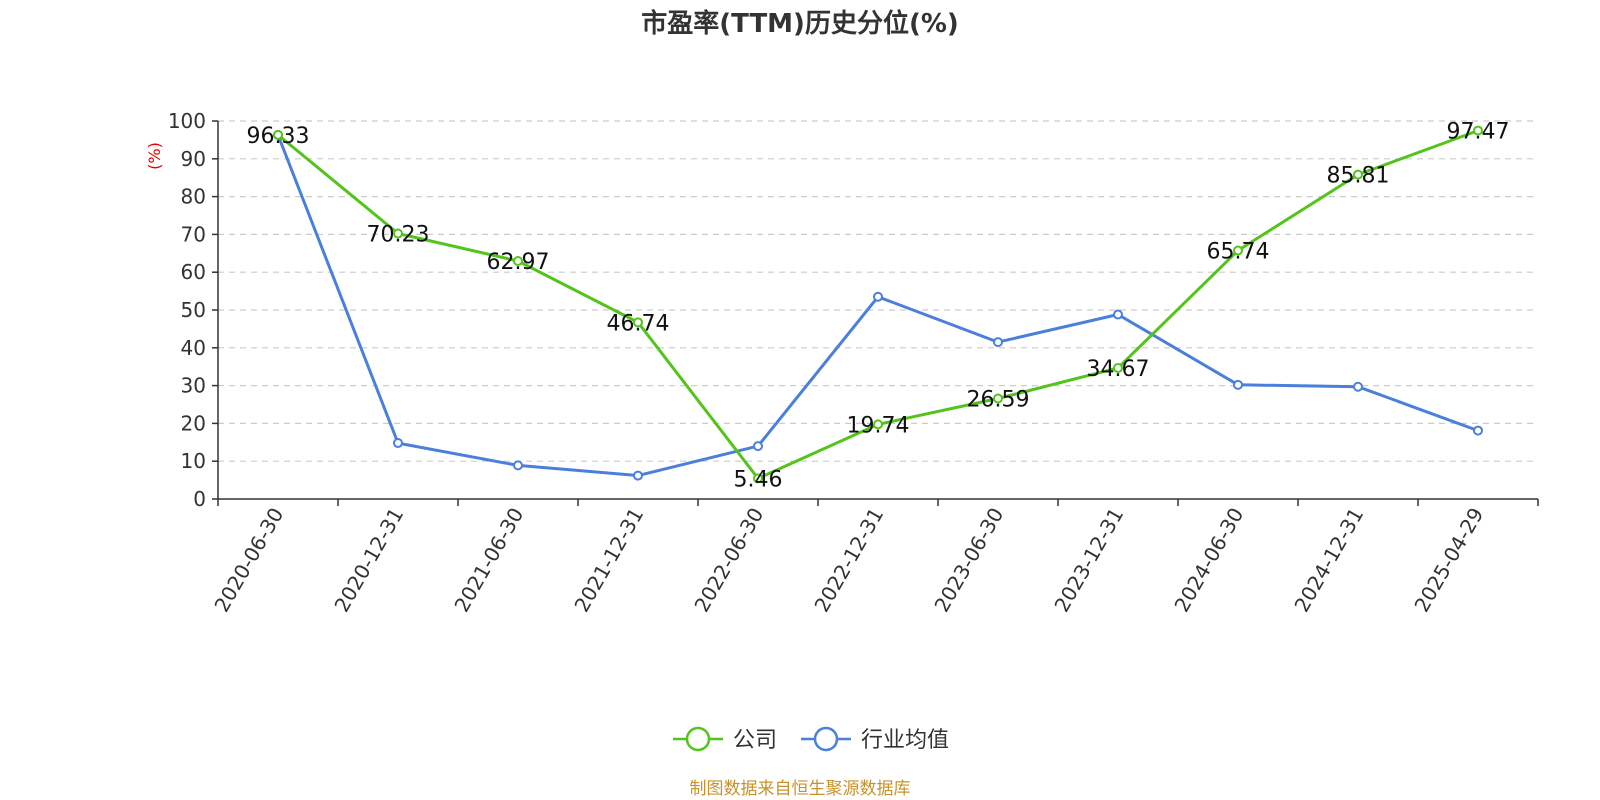  I want to click on data-label: 70.23, so click(398, 235).